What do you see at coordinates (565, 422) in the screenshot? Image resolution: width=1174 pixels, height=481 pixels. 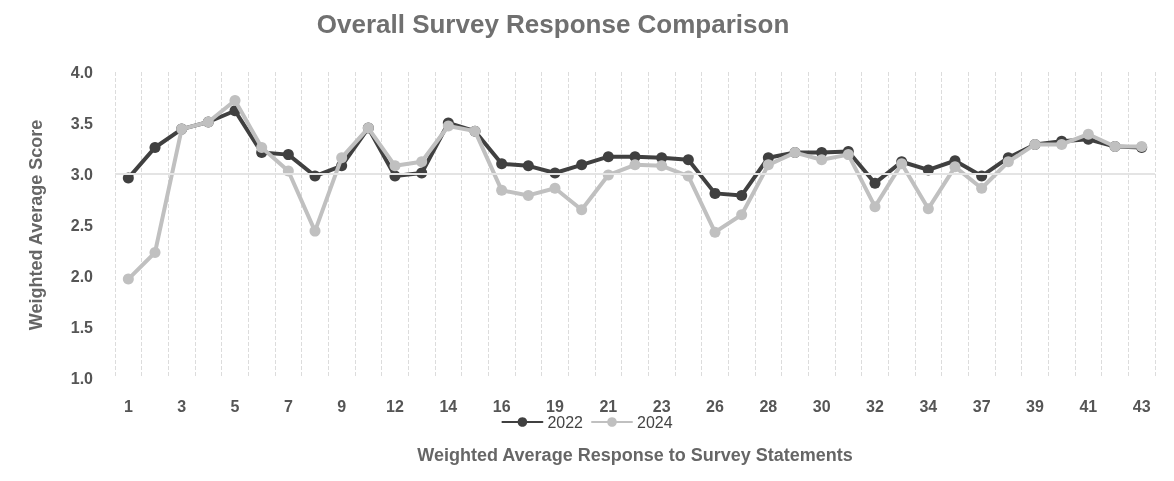 I see `legend-label: 2022` at bounding box center [565, 422].